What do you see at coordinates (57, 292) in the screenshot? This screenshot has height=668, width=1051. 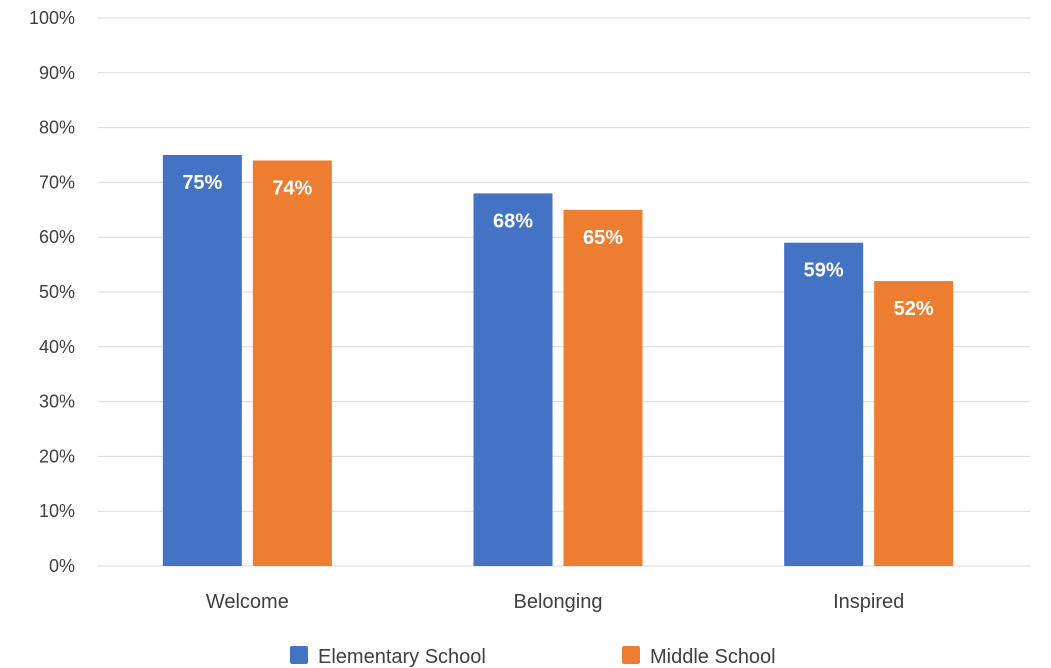 I see `y-tick-label: 50%` at bounding box center [57, 292].